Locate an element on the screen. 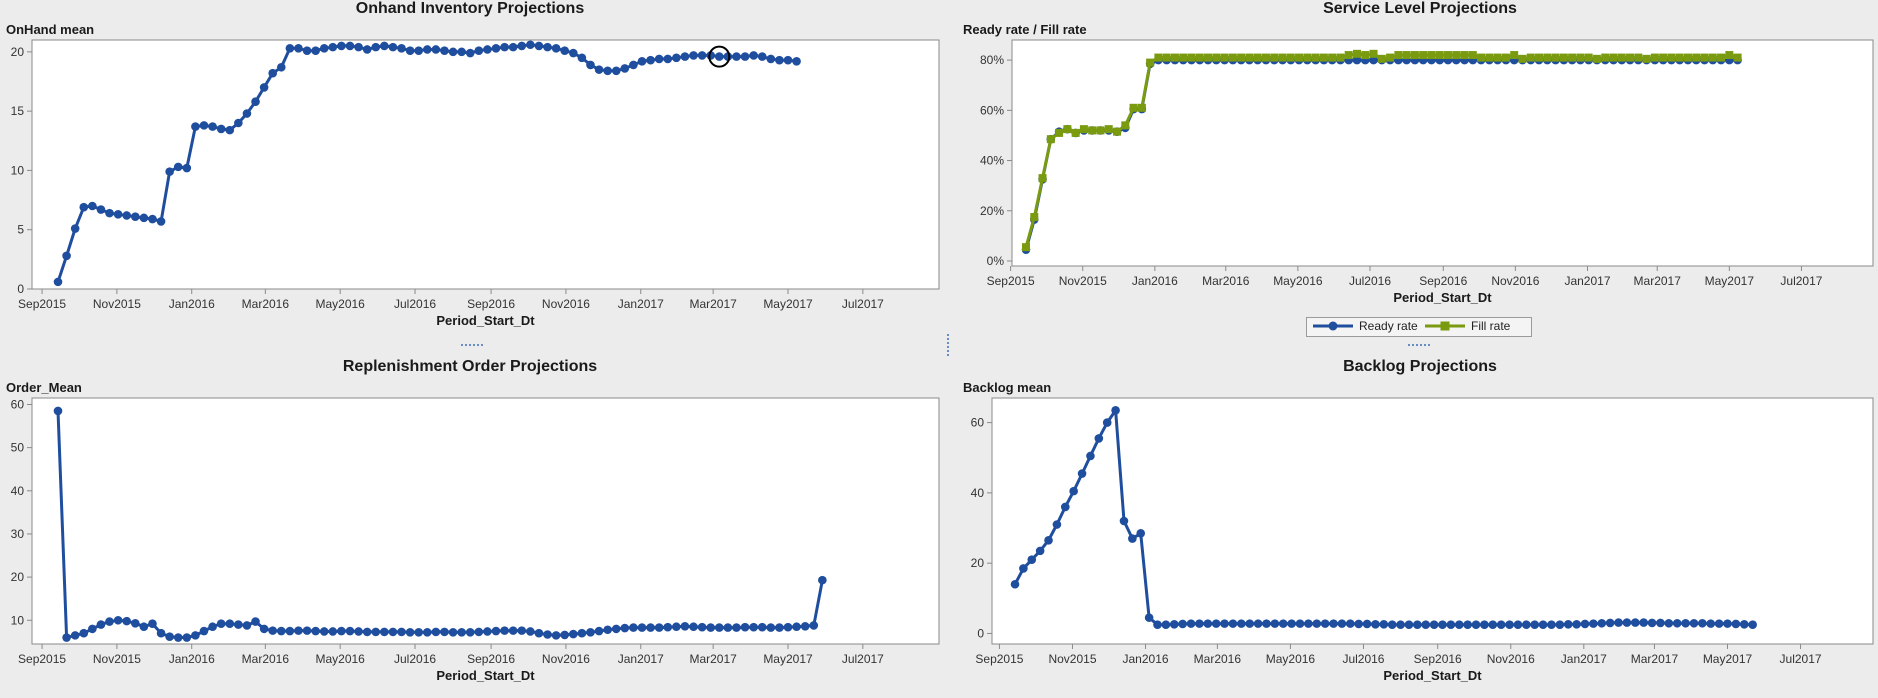 The image size is (1878, 698). vertical-splitter-handle is located at coordinates (948, 345).